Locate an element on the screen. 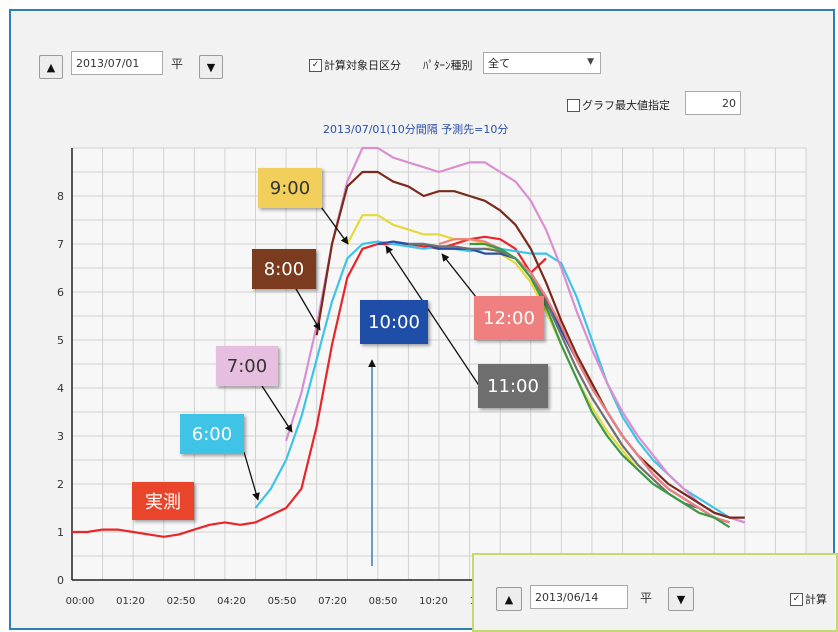 Image resolution: width=838 pixels, height=632 pixels. inset-calc-checkbox: ✓ 計算 is located at coordinates (808, 599).